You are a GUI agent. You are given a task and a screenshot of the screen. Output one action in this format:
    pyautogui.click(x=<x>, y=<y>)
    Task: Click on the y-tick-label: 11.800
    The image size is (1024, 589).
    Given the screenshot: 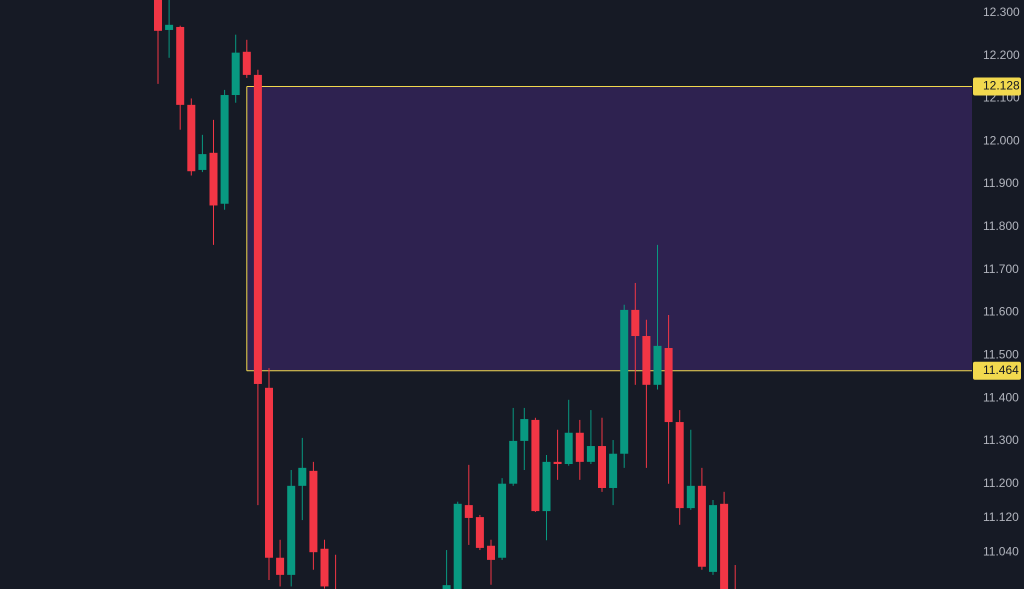 What is the action you would take?
    pyautogui.click(x=1001, y=226)
    